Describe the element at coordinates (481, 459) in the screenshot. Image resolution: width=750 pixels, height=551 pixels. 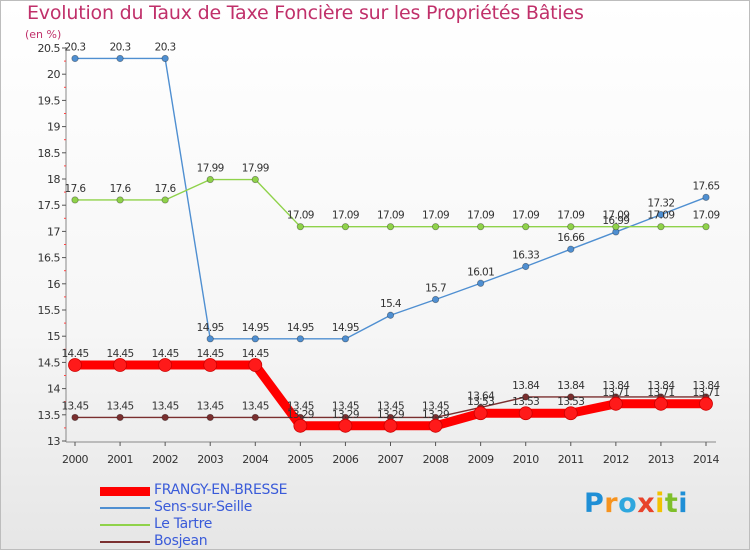
I see `x-tick-label: 2009` at that location.